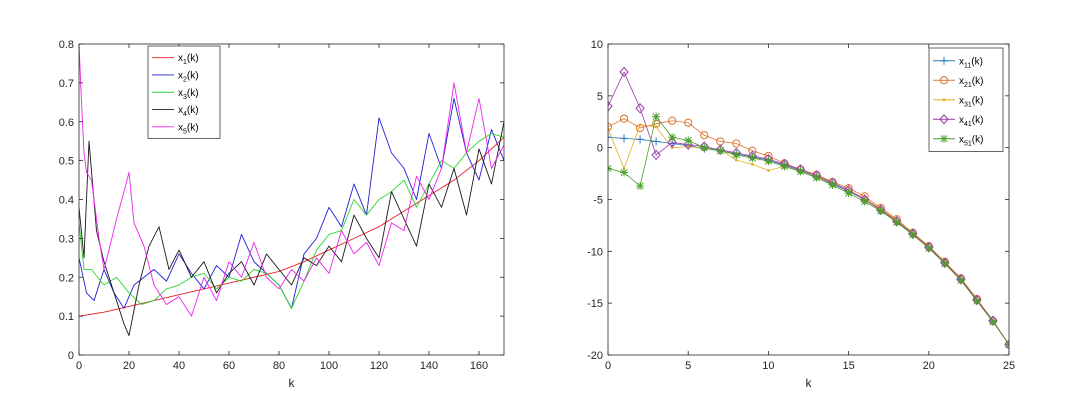 This screenshot has width=1080, height=405. What do you see at coordinates (688, 366) in the screenshot?
I see `x-tick-label: 5` at bounding box center [688, 366].